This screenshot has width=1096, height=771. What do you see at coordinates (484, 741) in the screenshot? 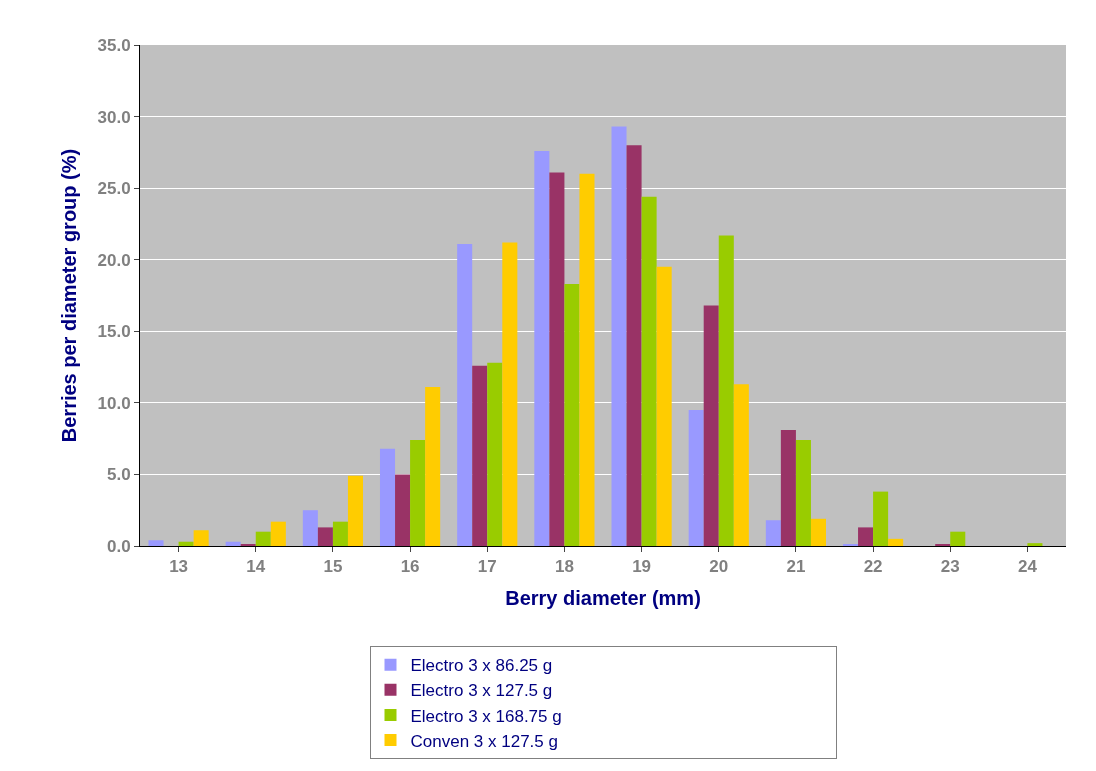
I see `legend-label: Conven 3 x 127.5 g` at bounding box center [484, 741].